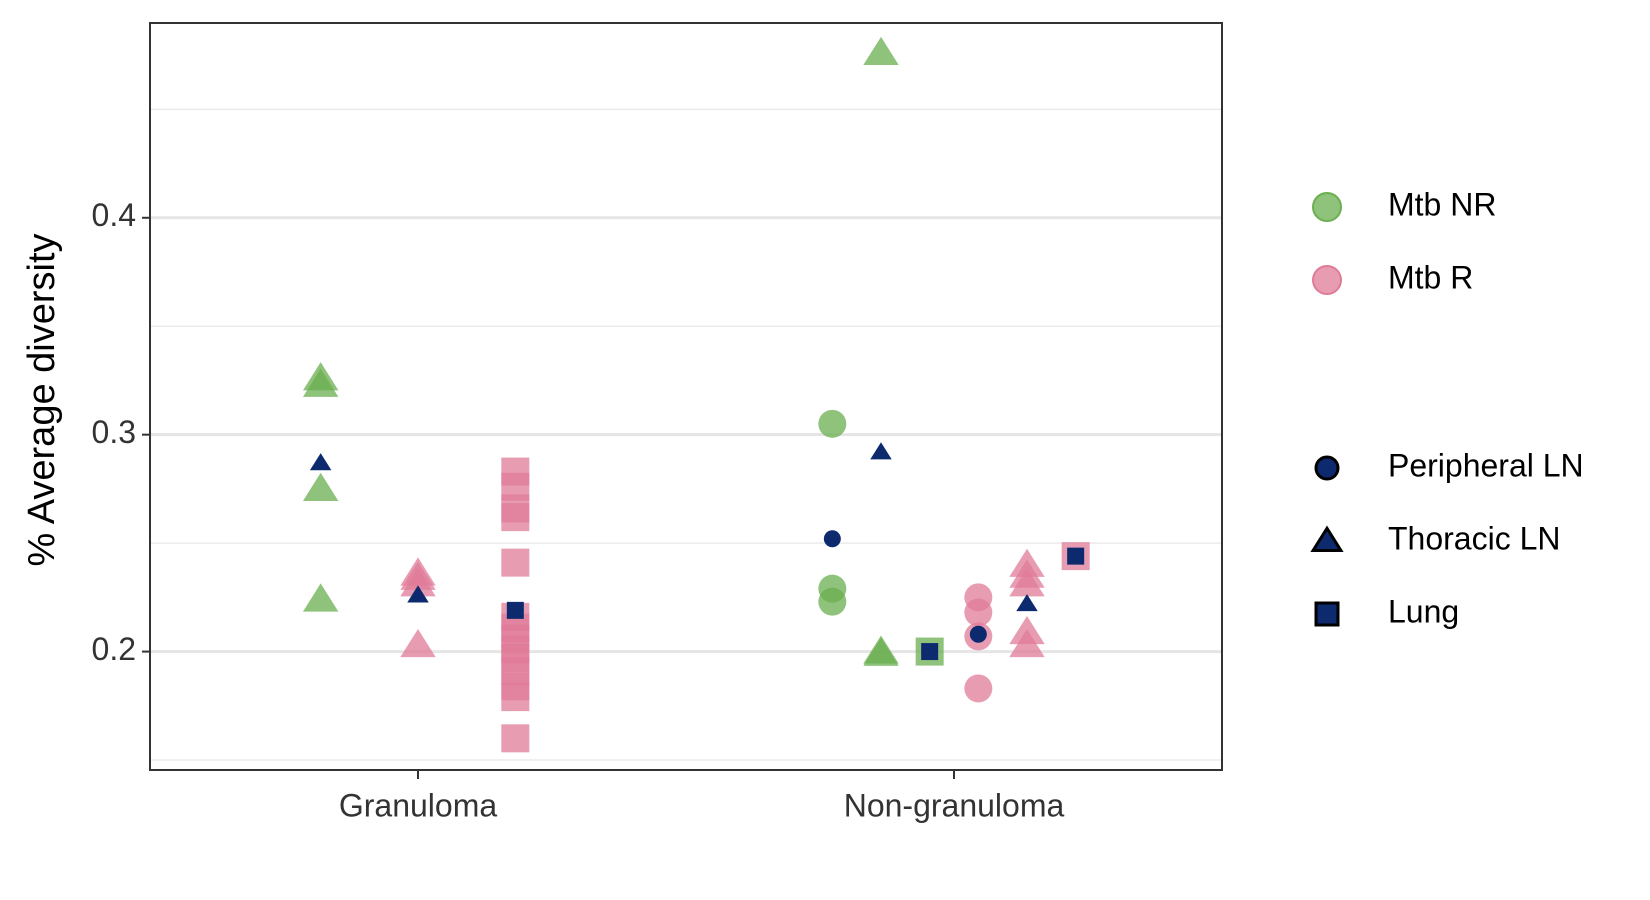 The image size is (1650, 900). What do you see at coordinates (1442, 204) in the screenshot?
I see `legend-label: Mtb NR` at bounding box center [1442, 204].